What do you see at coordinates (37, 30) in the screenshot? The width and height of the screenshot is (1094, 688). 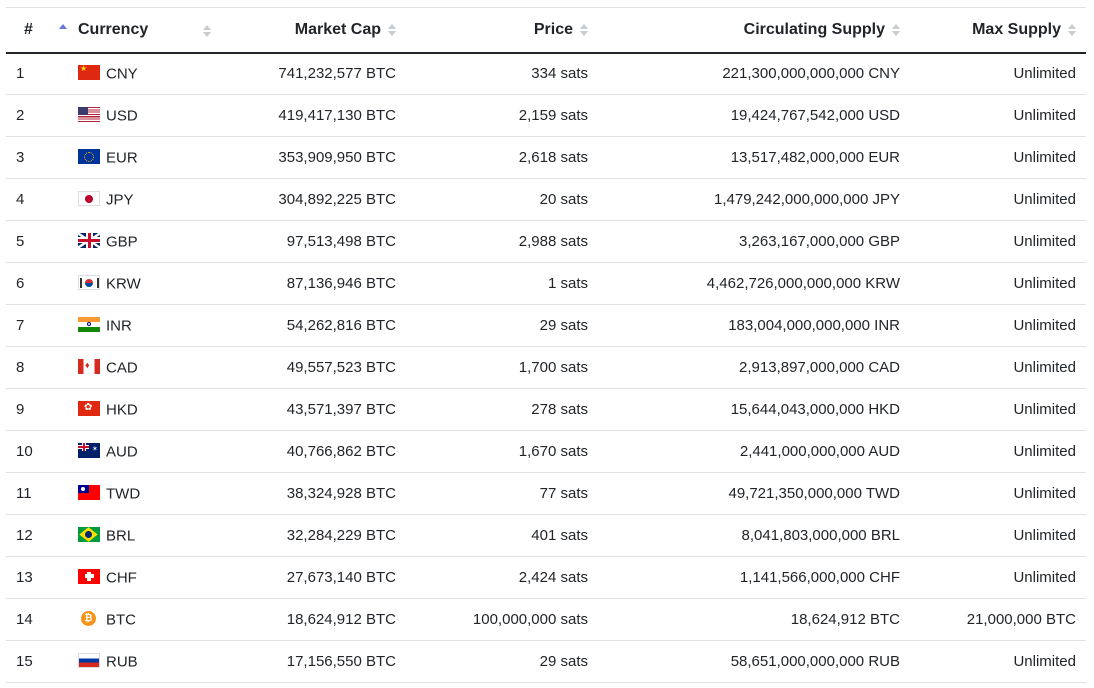 I see `header-rank: #` at bounding box center [37, 30].